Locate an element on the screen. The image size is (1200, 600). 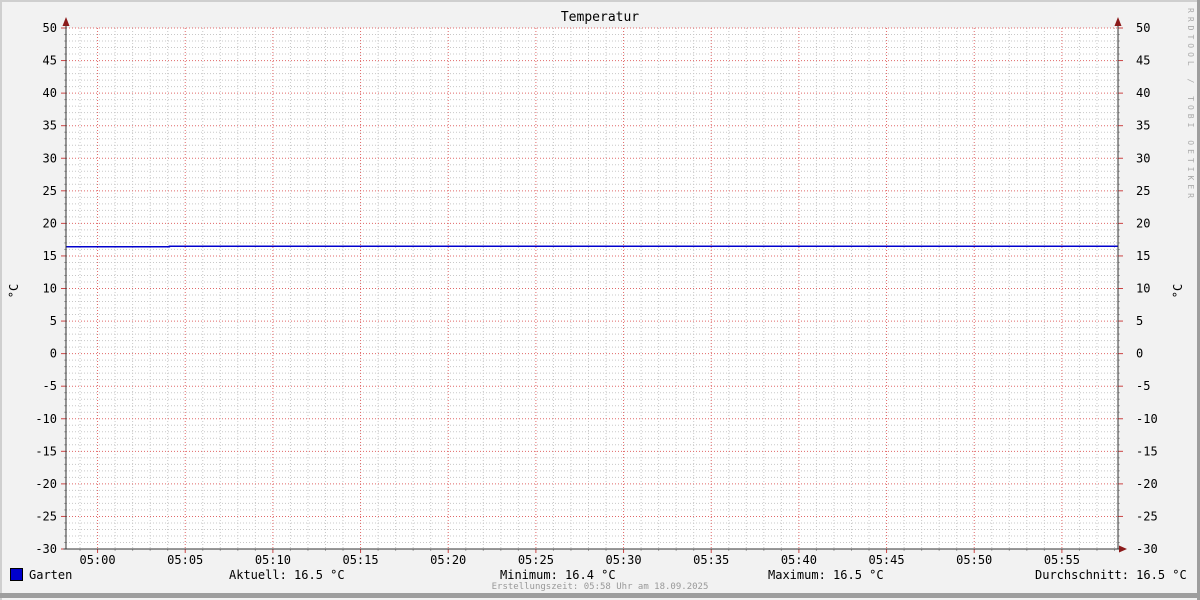
legend-swatch-garten is located at coordinates (16, 574).